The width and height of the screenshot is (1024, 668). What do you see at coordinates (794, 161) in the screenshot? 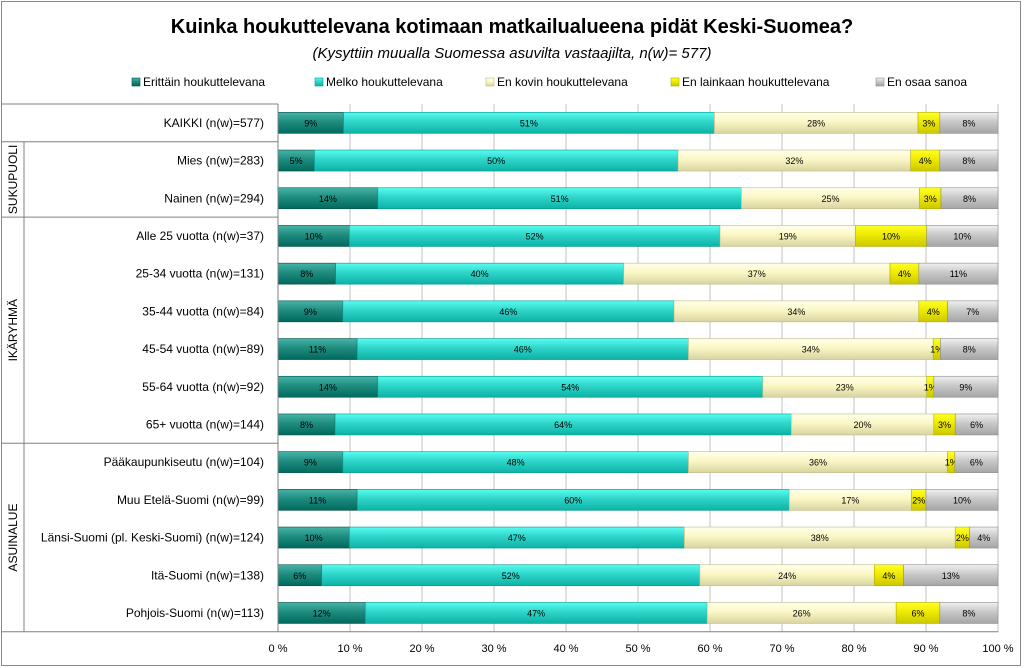
I see `data-label: 32%` at bounding box center [794, 161].